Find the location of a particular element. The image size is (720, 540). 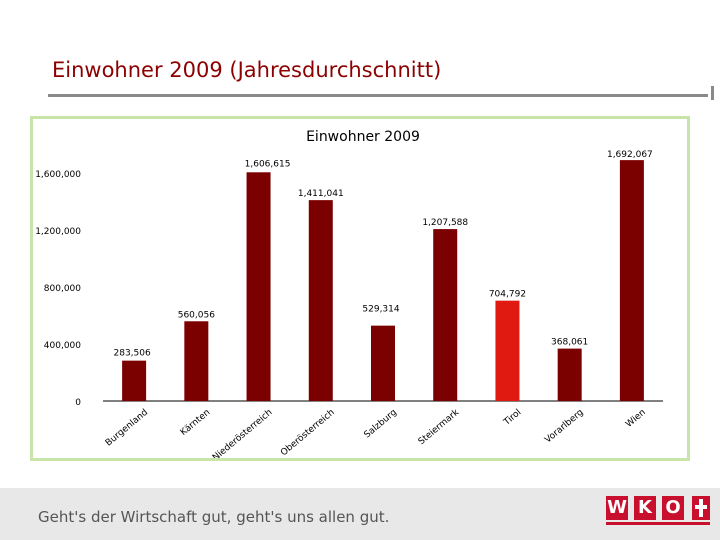

value-label: 560,056 is located at coordinates (196, 315).